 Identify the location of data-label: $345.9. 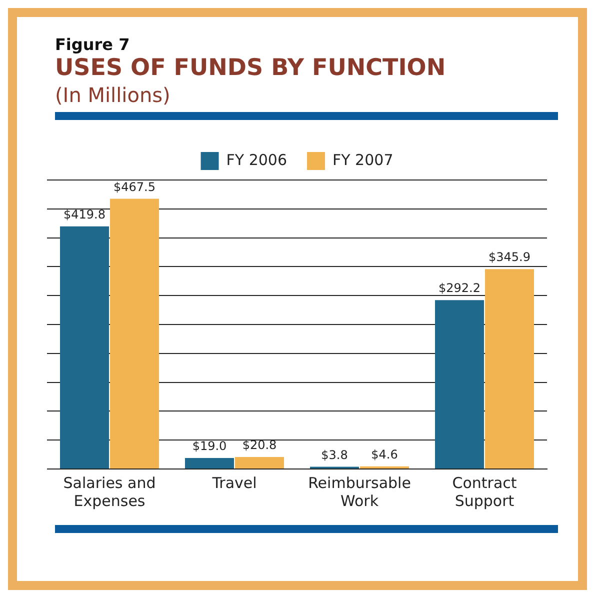
(509, 257).